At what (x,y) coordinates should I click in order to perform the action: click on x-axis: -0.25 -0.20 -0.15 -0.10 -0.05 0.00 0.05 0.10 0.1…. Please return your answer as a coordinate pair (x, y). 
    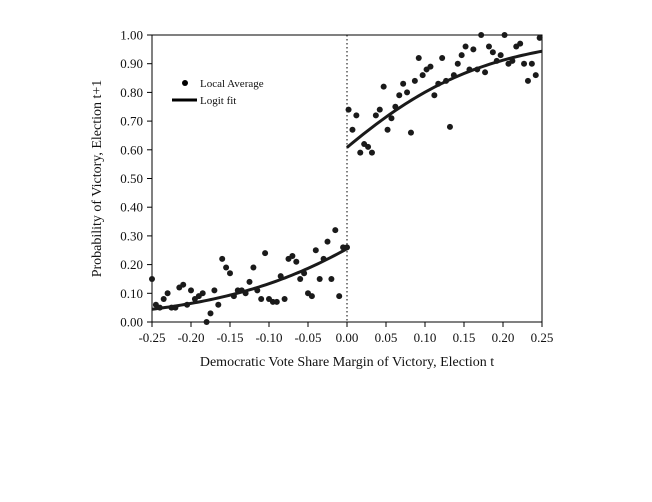
    Looking at the image, I should click on (345, 333).